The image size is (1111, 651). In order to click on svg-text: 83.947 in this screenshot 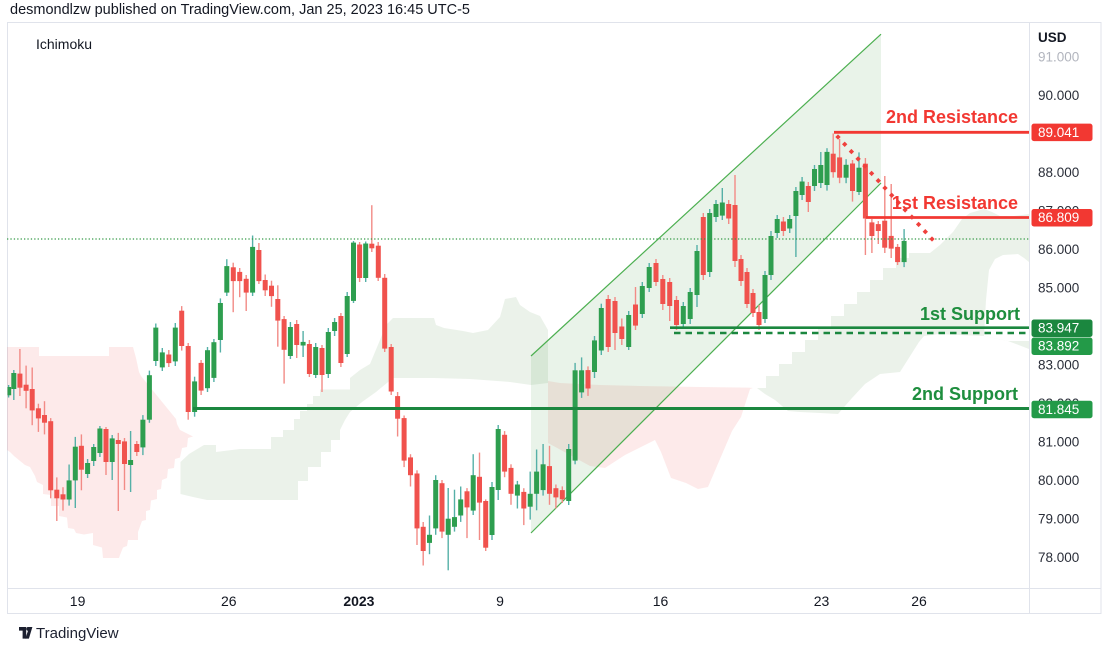, I will do `click(1058, 328)`.